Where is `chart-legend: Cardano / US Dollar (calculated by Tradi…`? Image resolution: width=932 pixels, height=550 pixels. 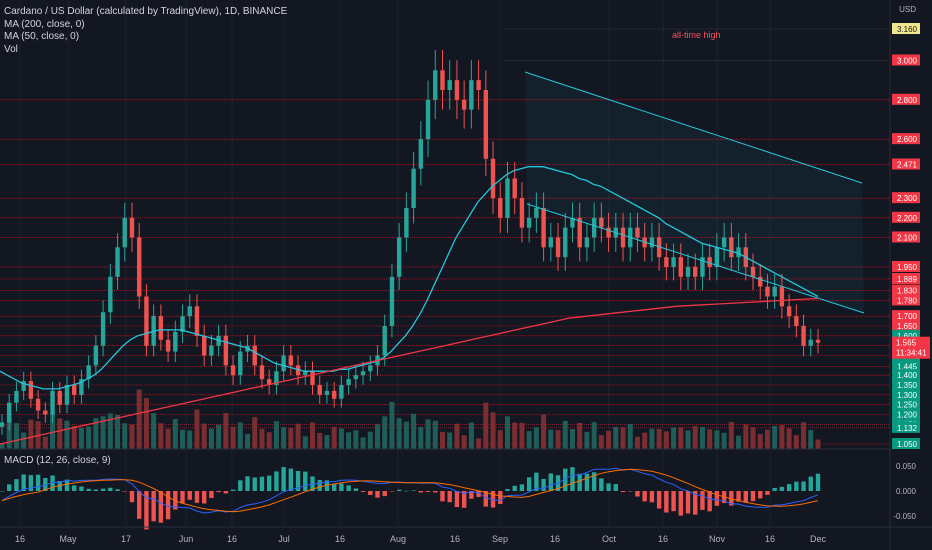
chart-legend: Cardano / US Dollar (calculated by Tradi… is located at coordinates (145, 31).